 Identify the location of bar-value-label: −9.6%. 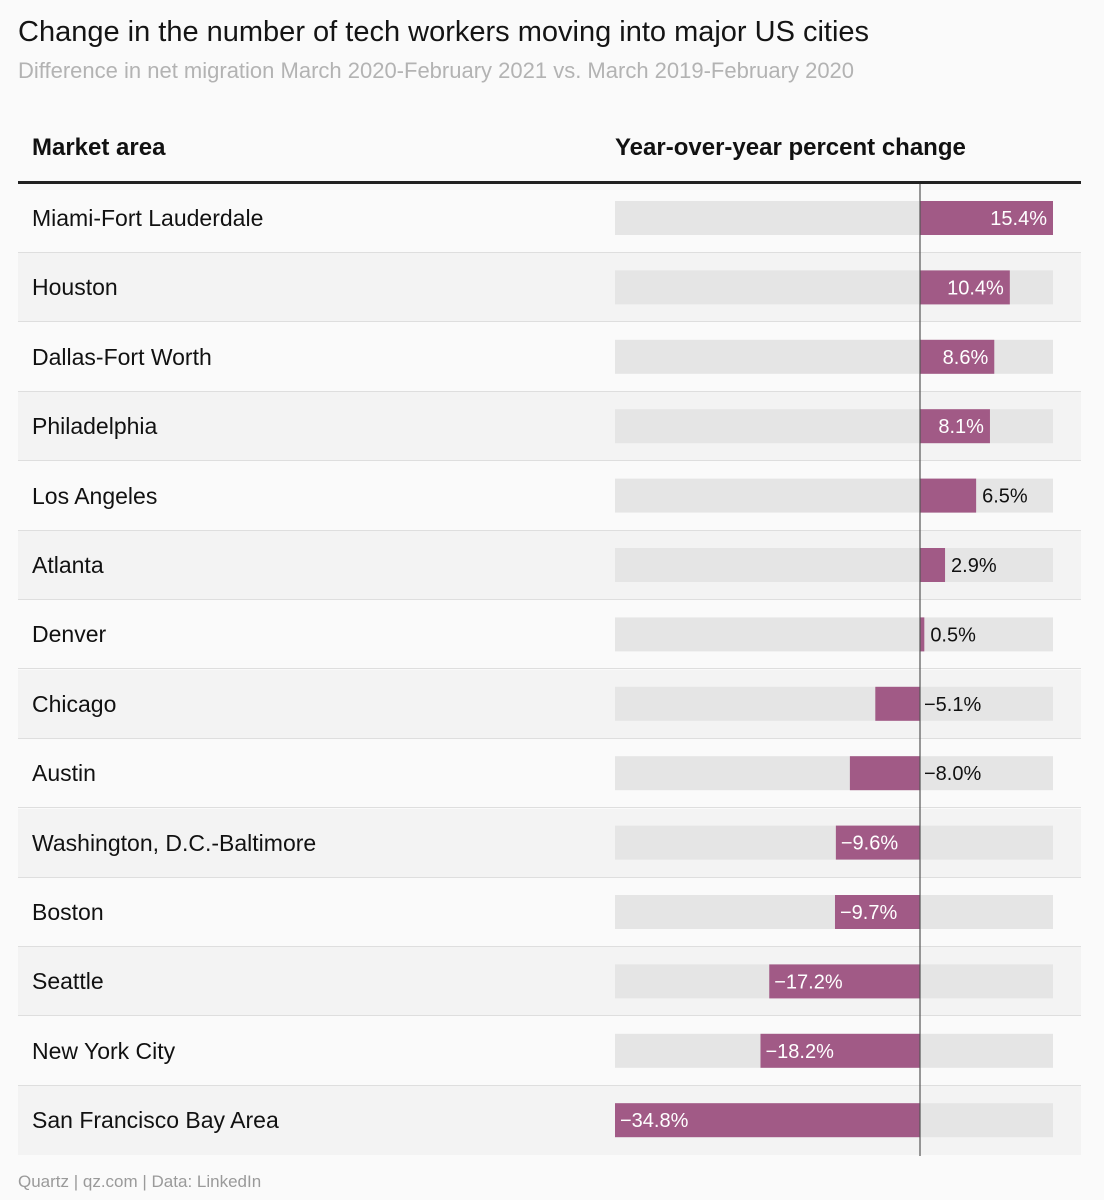
(869, 844).